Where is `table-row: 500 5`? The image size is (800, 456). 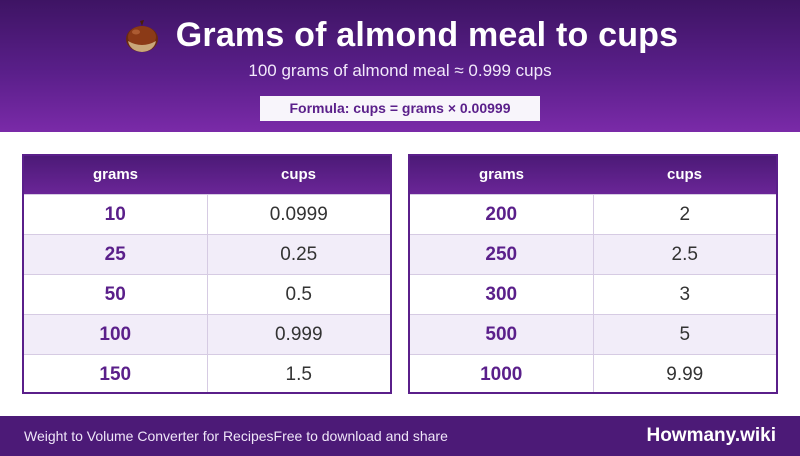
table-row: 500 5 is located at coordinates (593, 334).